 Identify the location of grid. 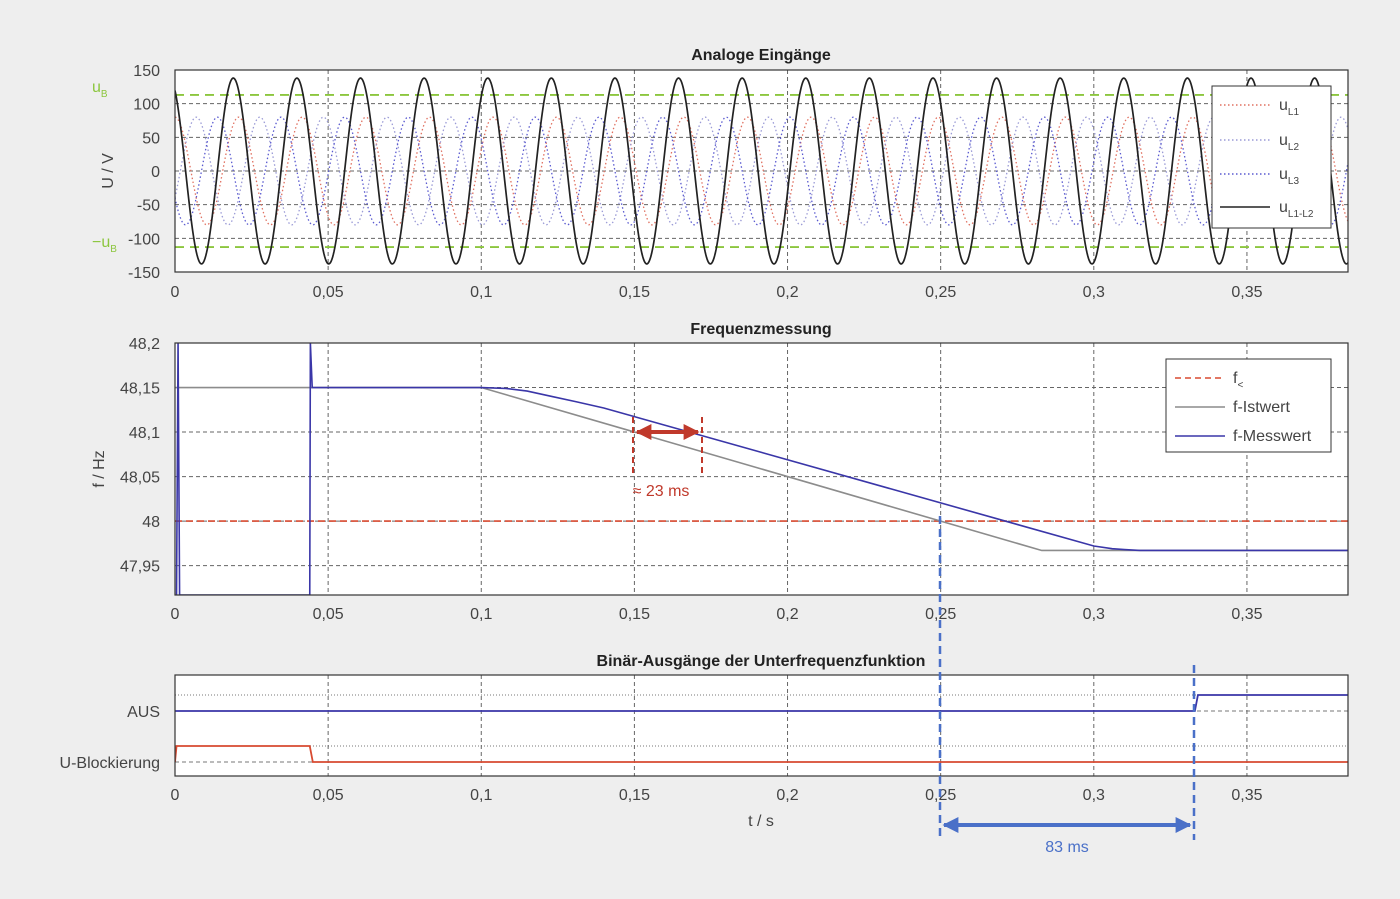
(761, 728).